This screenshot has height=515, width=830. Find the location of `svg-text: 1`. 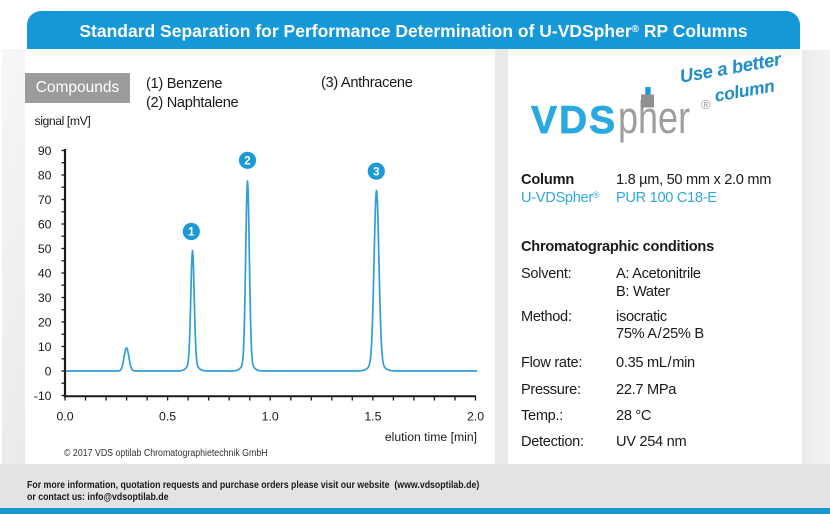

svg-text: 1 is located at coordinates (191, 233).